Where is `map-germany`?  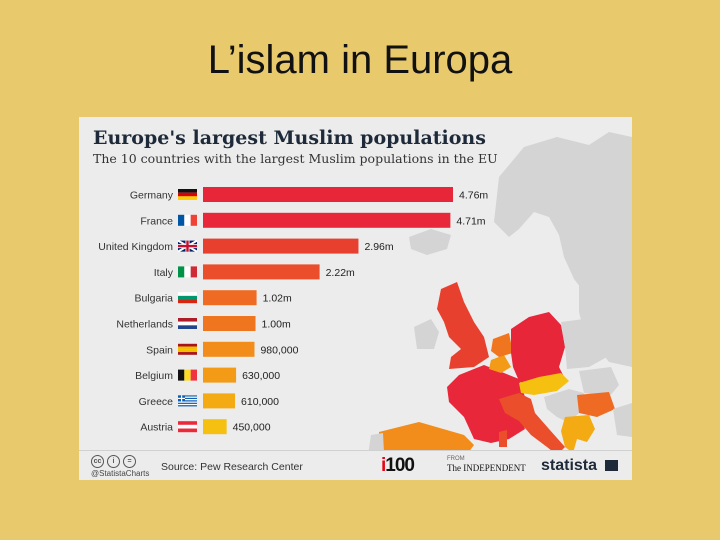 map-germany is located at coordinates (538, 351).